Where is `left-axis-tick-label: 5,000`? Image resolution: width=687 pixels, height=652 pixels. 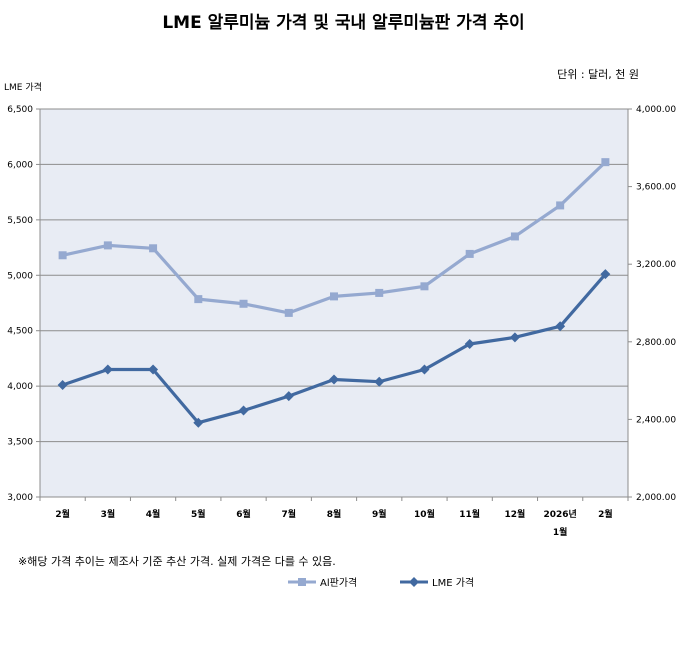
left-axis-tick-label: 5,000 is located at coordinates (20, 276).